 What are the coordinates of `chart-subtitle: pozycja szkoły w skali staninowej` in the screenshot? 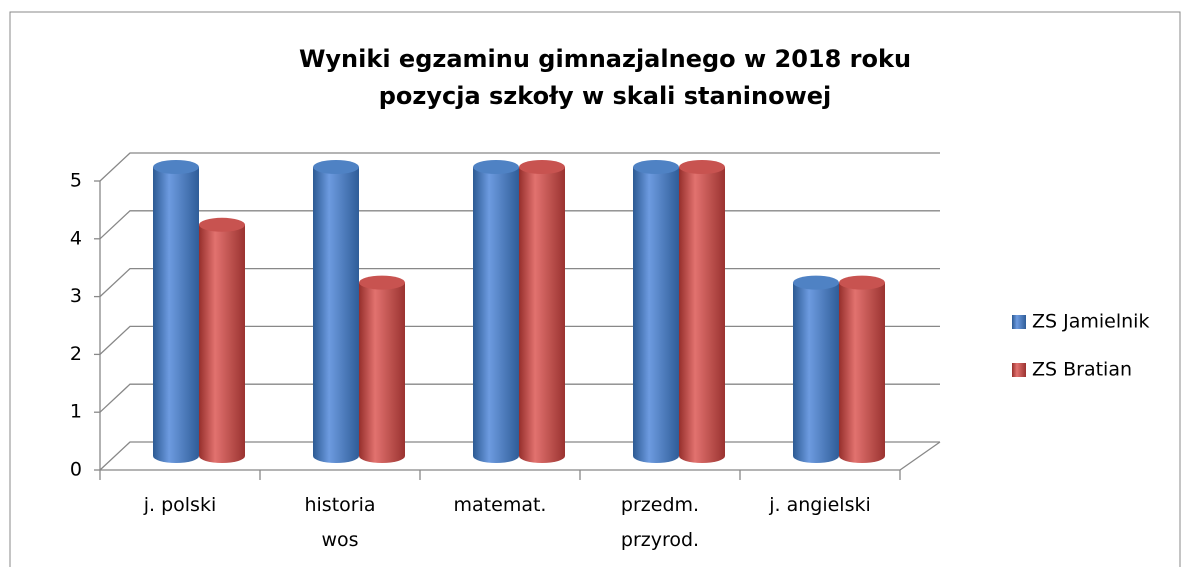 It's located at (605, 96).